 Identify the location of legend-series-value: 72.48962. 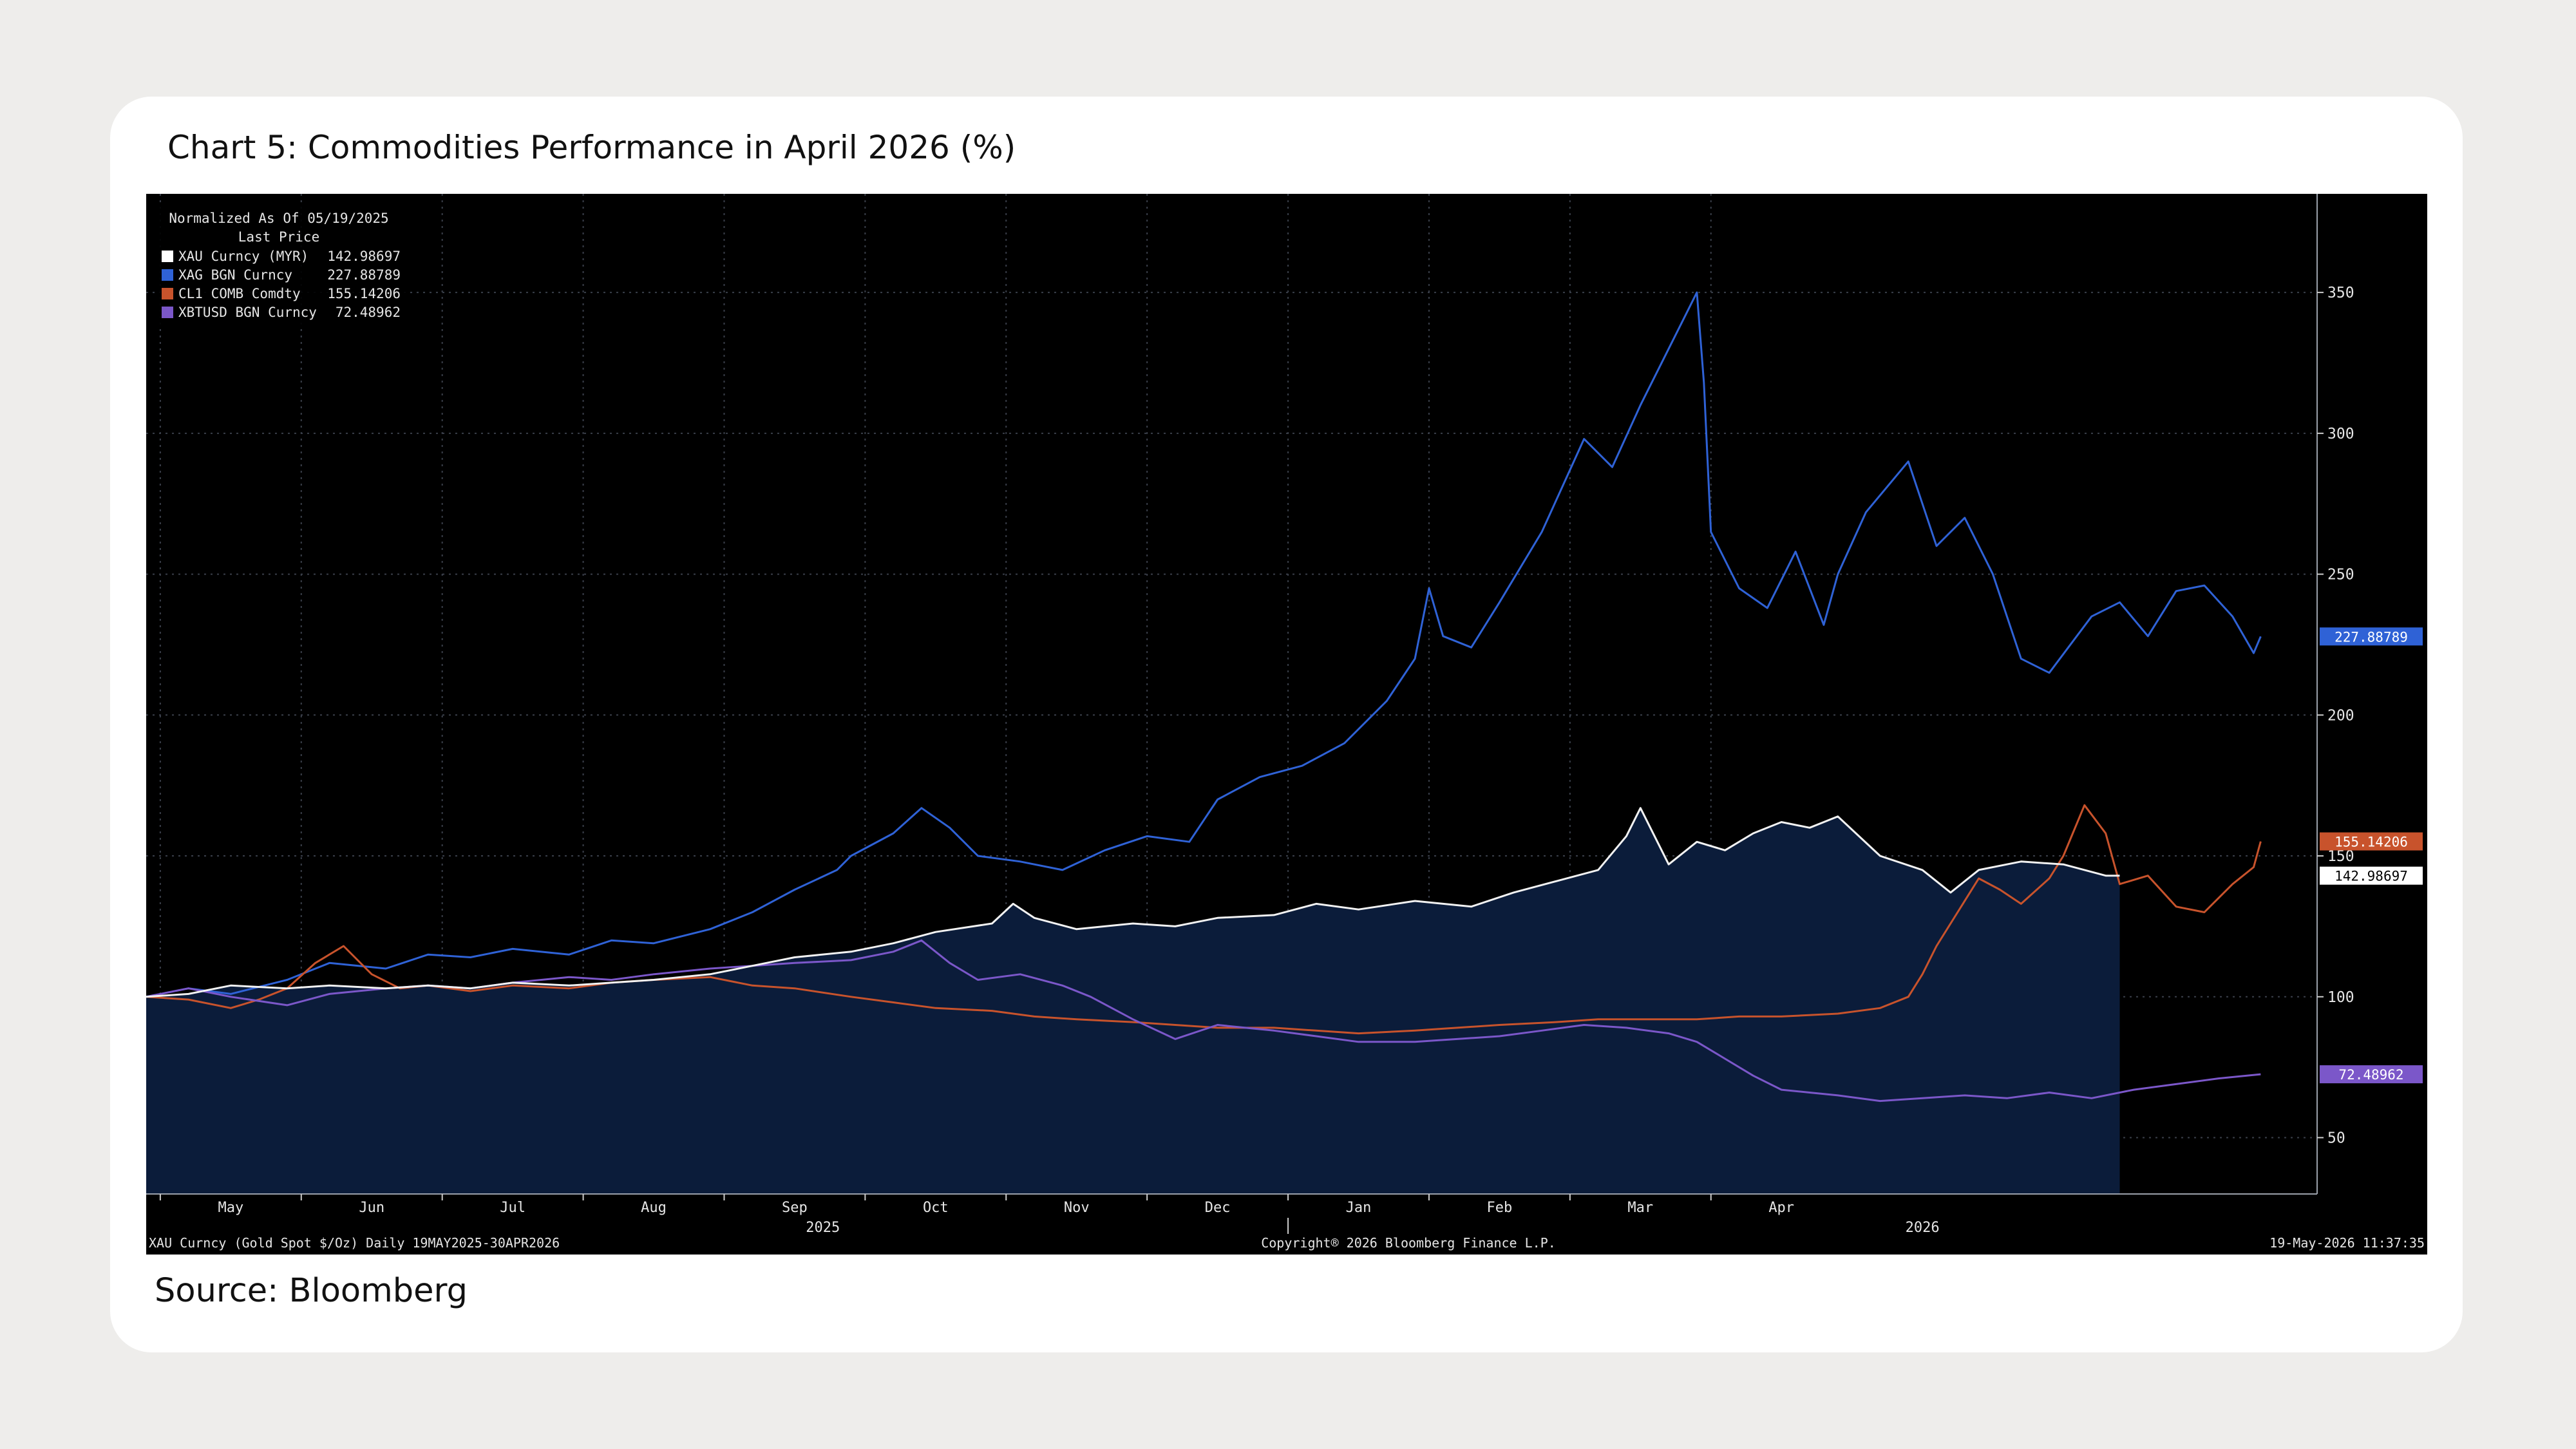
(368, 312).